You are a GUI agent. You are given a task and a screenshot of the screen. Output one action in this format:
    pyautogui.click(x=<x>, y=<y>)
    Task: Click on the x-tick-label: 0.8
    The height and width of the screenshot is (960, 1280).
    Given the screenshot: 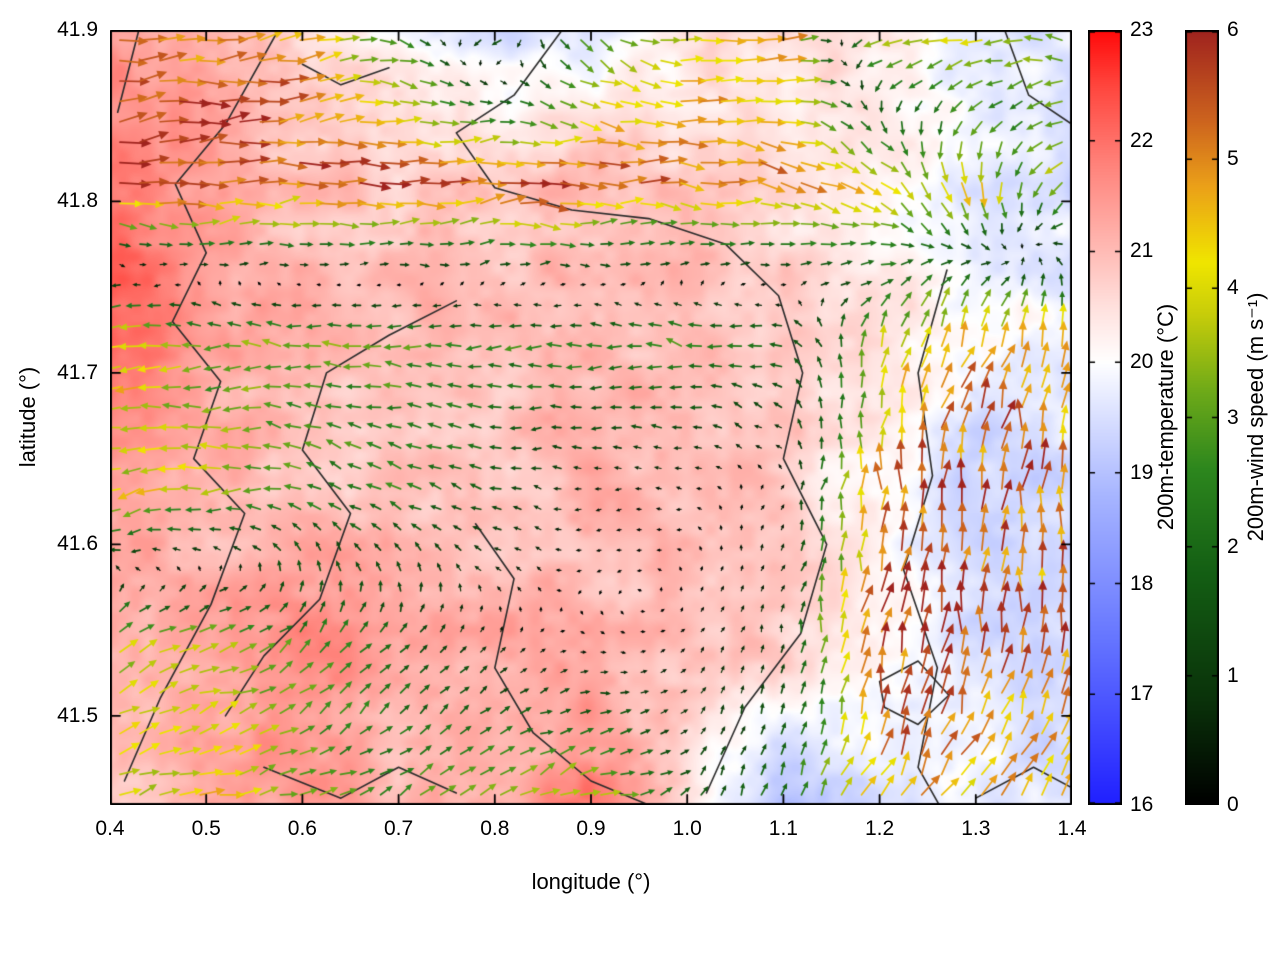 What is the action you would take?
    pyautogui.click(x=495, y=828)
    